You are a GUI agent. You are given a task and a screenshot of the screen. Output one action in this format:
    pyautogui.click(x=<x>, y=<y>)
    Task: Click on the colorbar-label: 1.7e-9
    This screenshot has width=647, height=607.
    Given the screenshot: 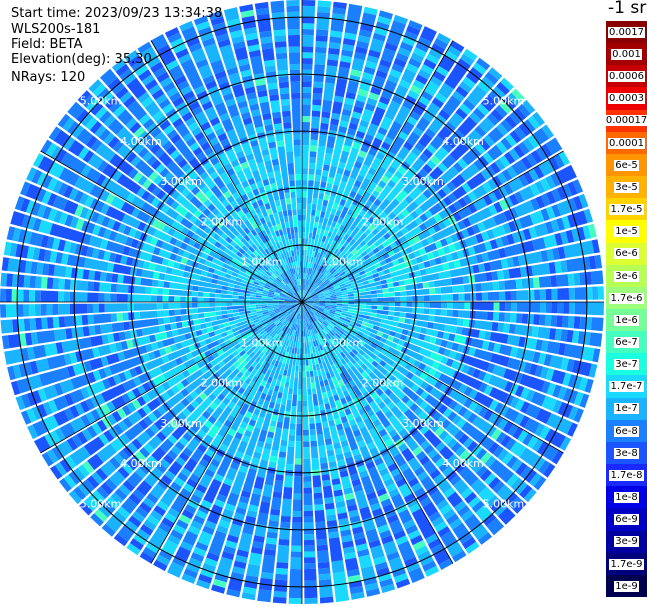 What is the action you would take?
    pyautogui.click(x=626, y=564)
    